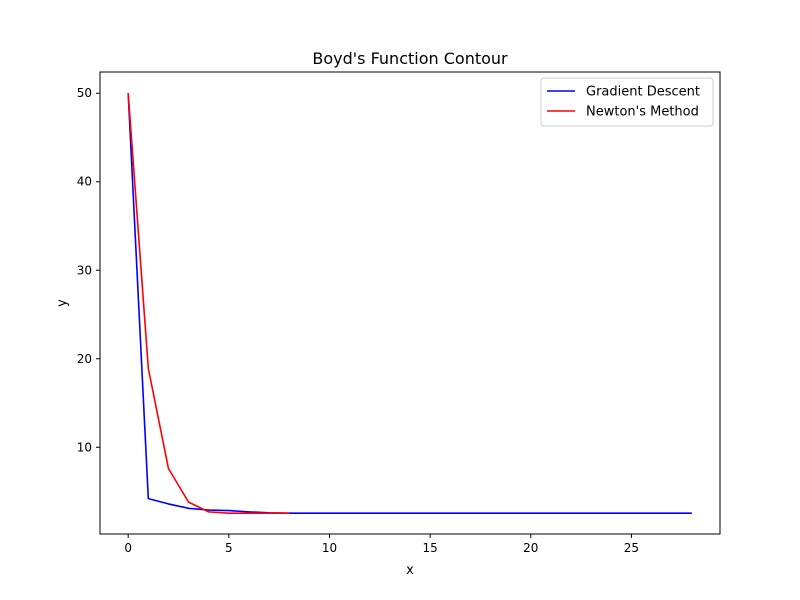 This screenshot has width=800, height=600. What do you see at coordinates (84, 447) in the screenshot?
I see `y-tick-label: 10` at bounding box center [84, 447].